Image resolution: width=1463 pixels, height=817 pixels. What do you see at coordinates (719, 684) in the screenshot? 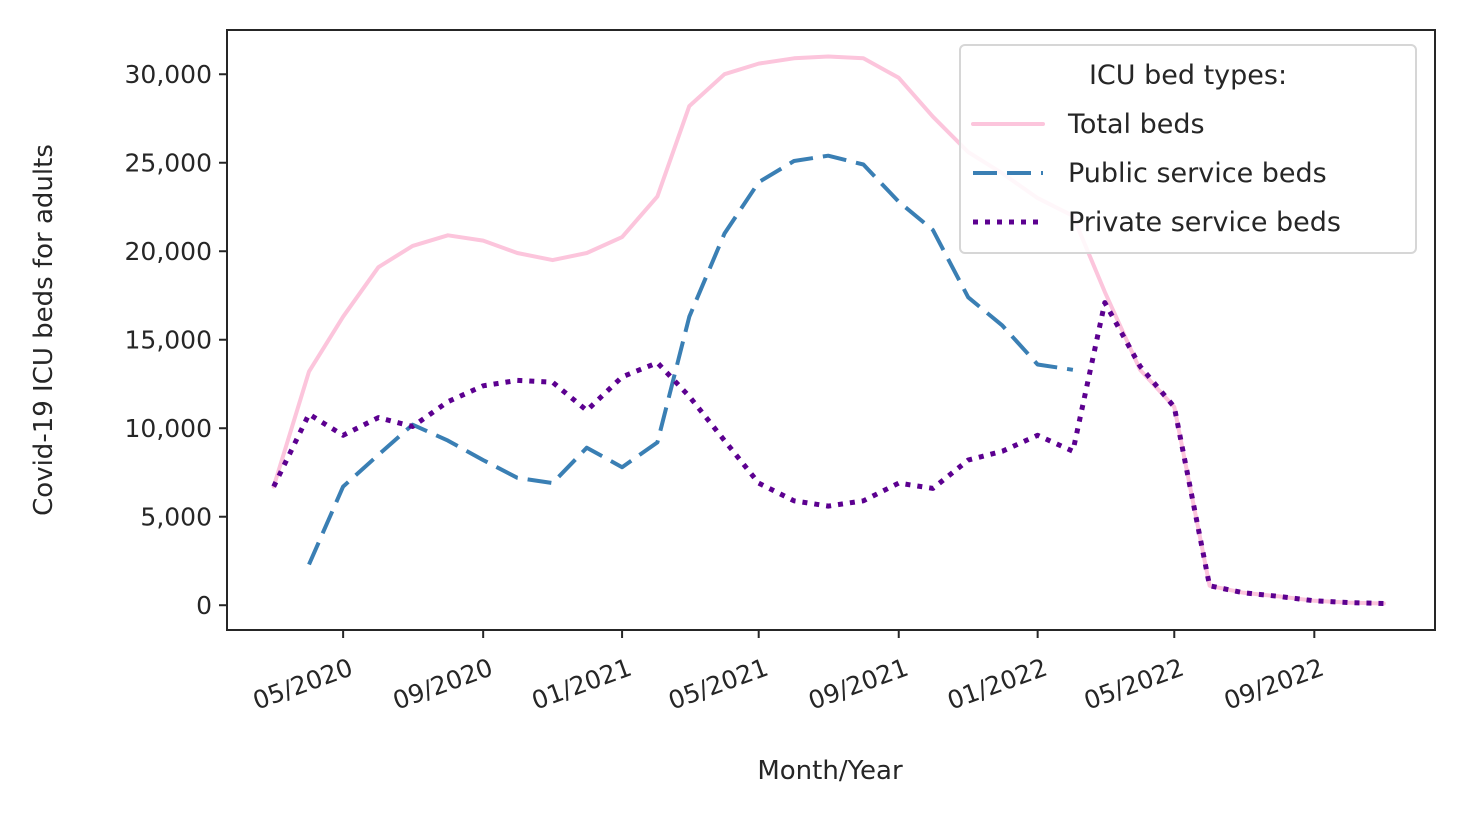
I see `x-tick-label: 05/2021` at bounding box center [719, 684].